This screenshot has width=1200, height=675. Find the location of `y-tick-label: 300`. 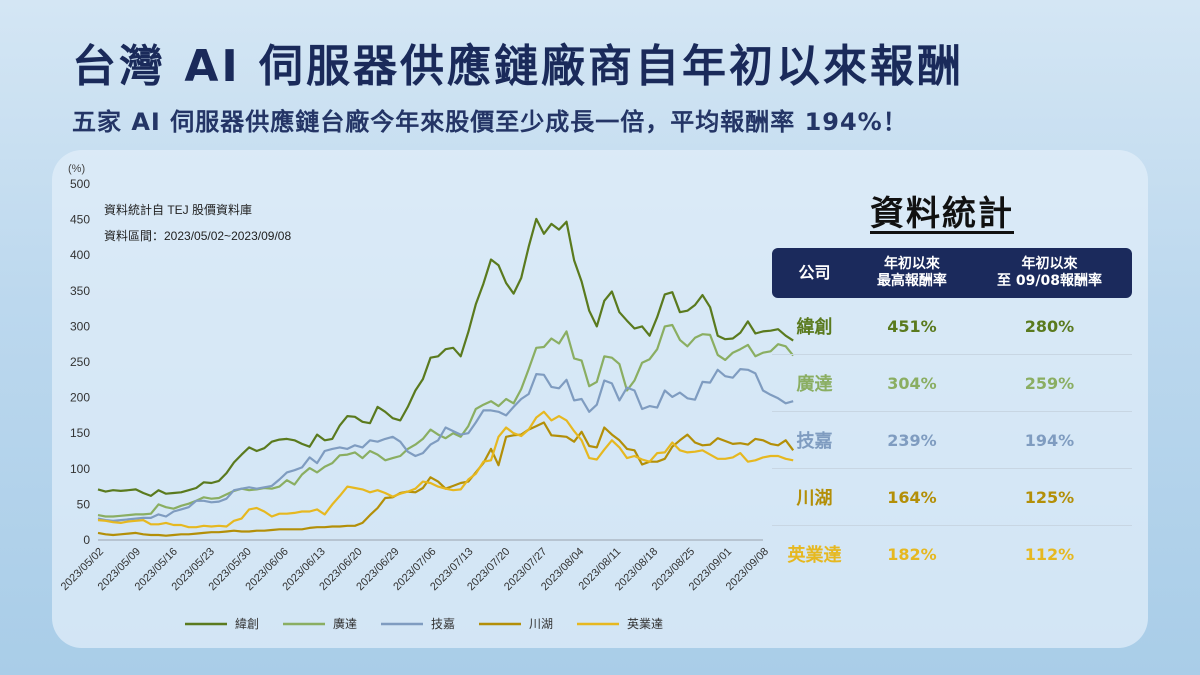

y-tick-label: 300 is located at coordinates (80, 326).